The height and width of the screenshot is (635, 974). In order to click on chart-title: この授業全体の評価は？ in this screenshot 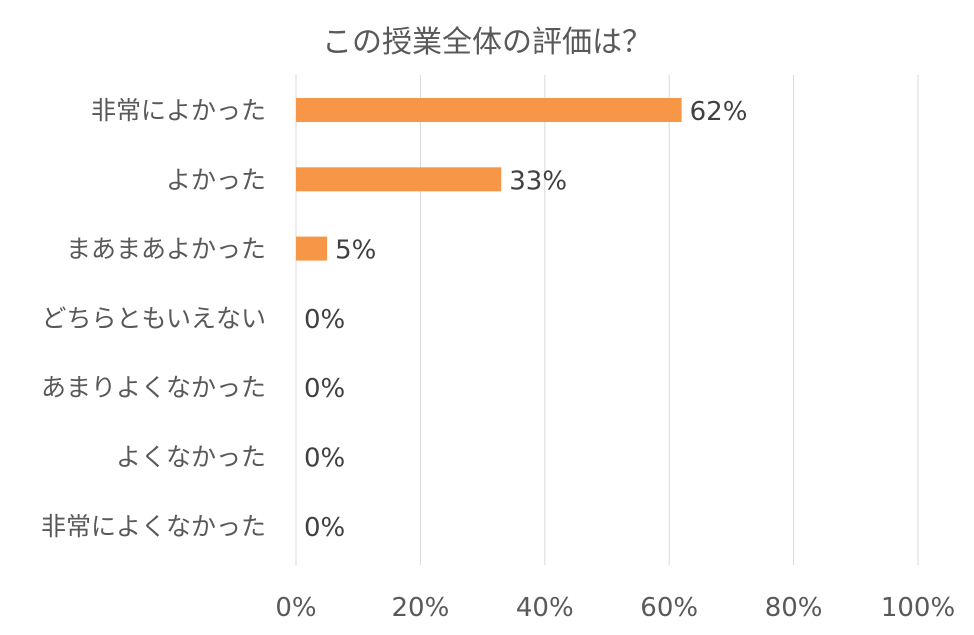, I will do `click(487, 42)`.